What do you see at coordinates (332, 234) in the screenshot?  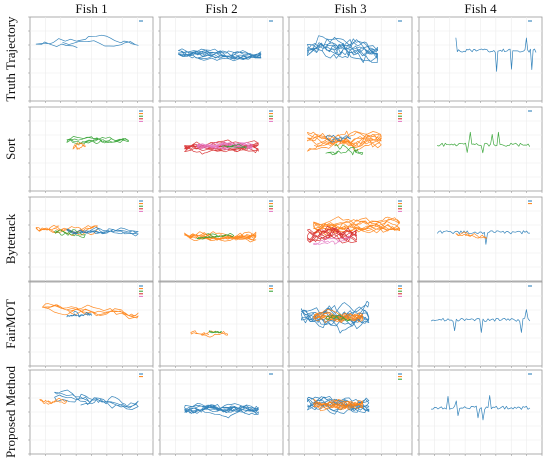 I see `trajectory-line-red` at bounding box center [332, 234].